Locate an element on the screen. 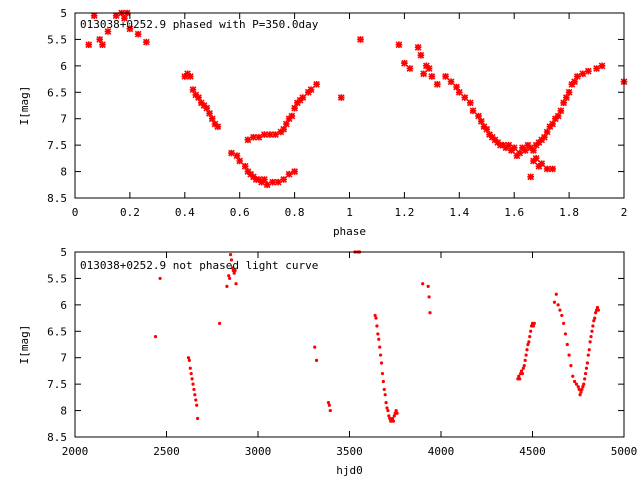 The image size is (640, 480). chart-title: 013038+0252.9 not phased light curve is located at coordinates (199, 265).